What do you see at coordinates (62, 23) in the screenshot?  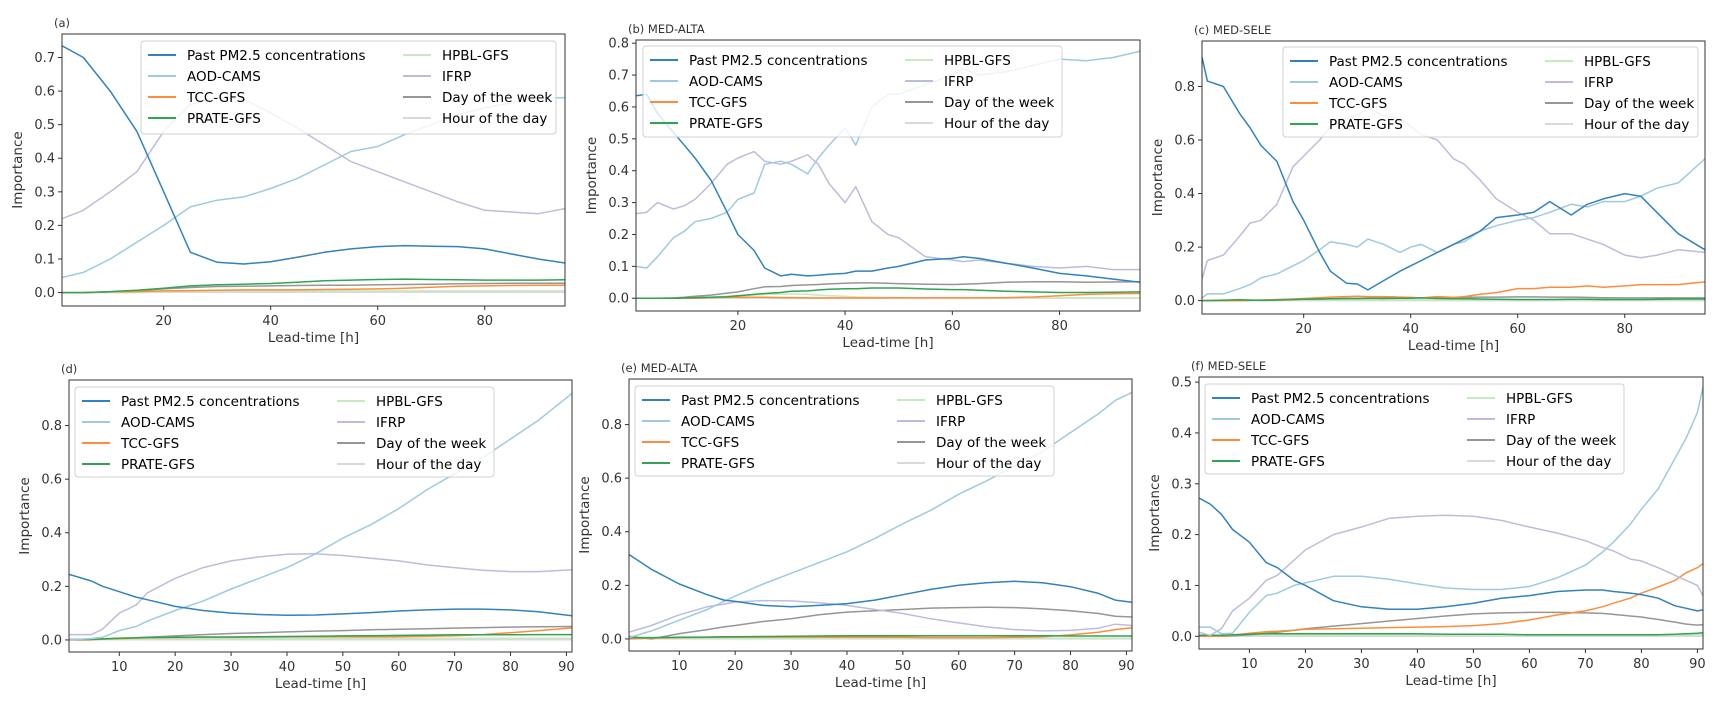 I see `panel-title: (a)` at bounding box center [62, 23].